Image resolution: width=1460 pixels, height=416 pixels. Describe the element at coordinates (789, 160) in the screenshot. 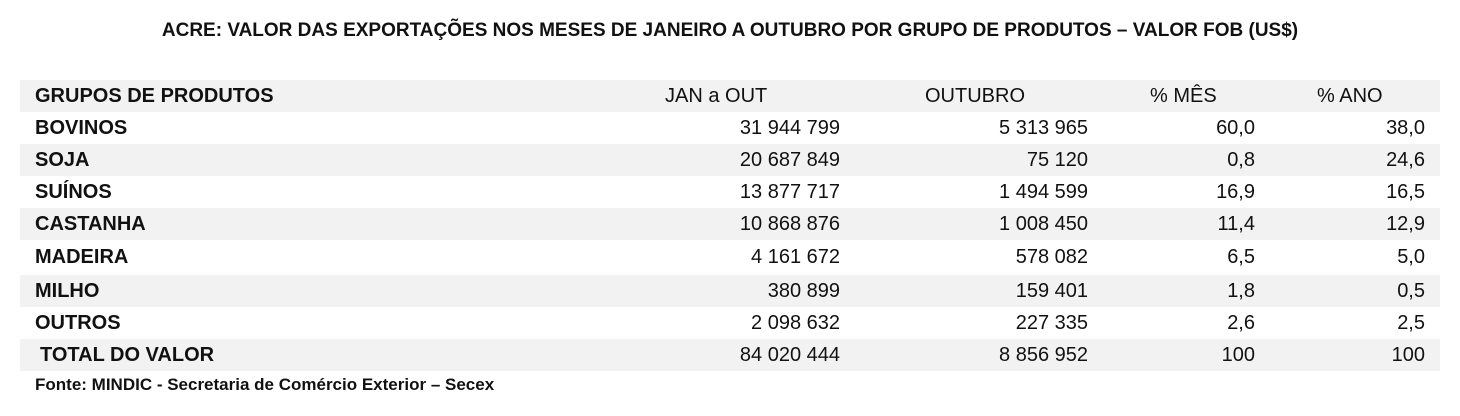

I see `value-cell: 20 687 849` at that location.